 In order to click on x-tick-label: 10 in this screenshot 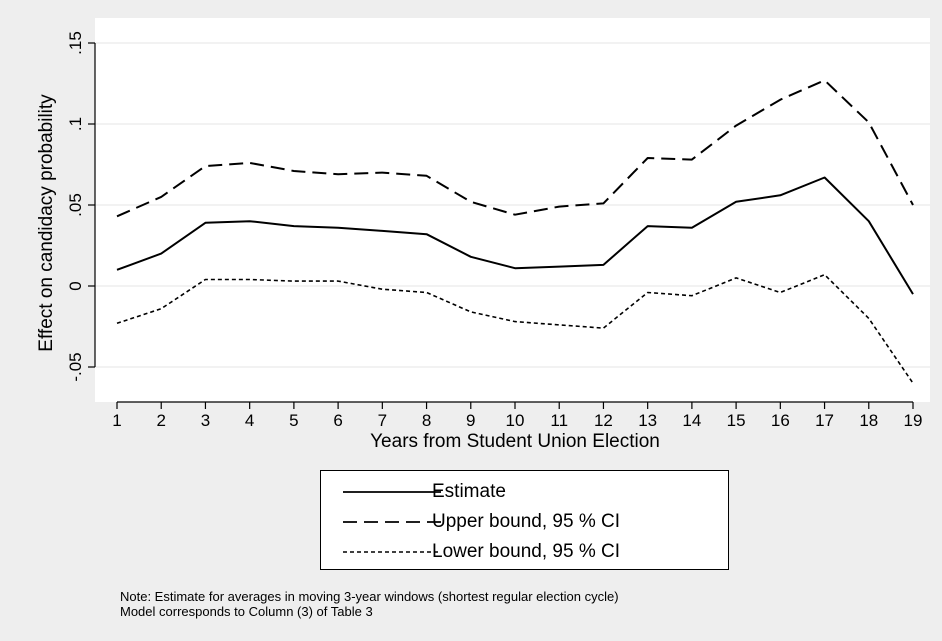, I will do `click(515, 420)`.